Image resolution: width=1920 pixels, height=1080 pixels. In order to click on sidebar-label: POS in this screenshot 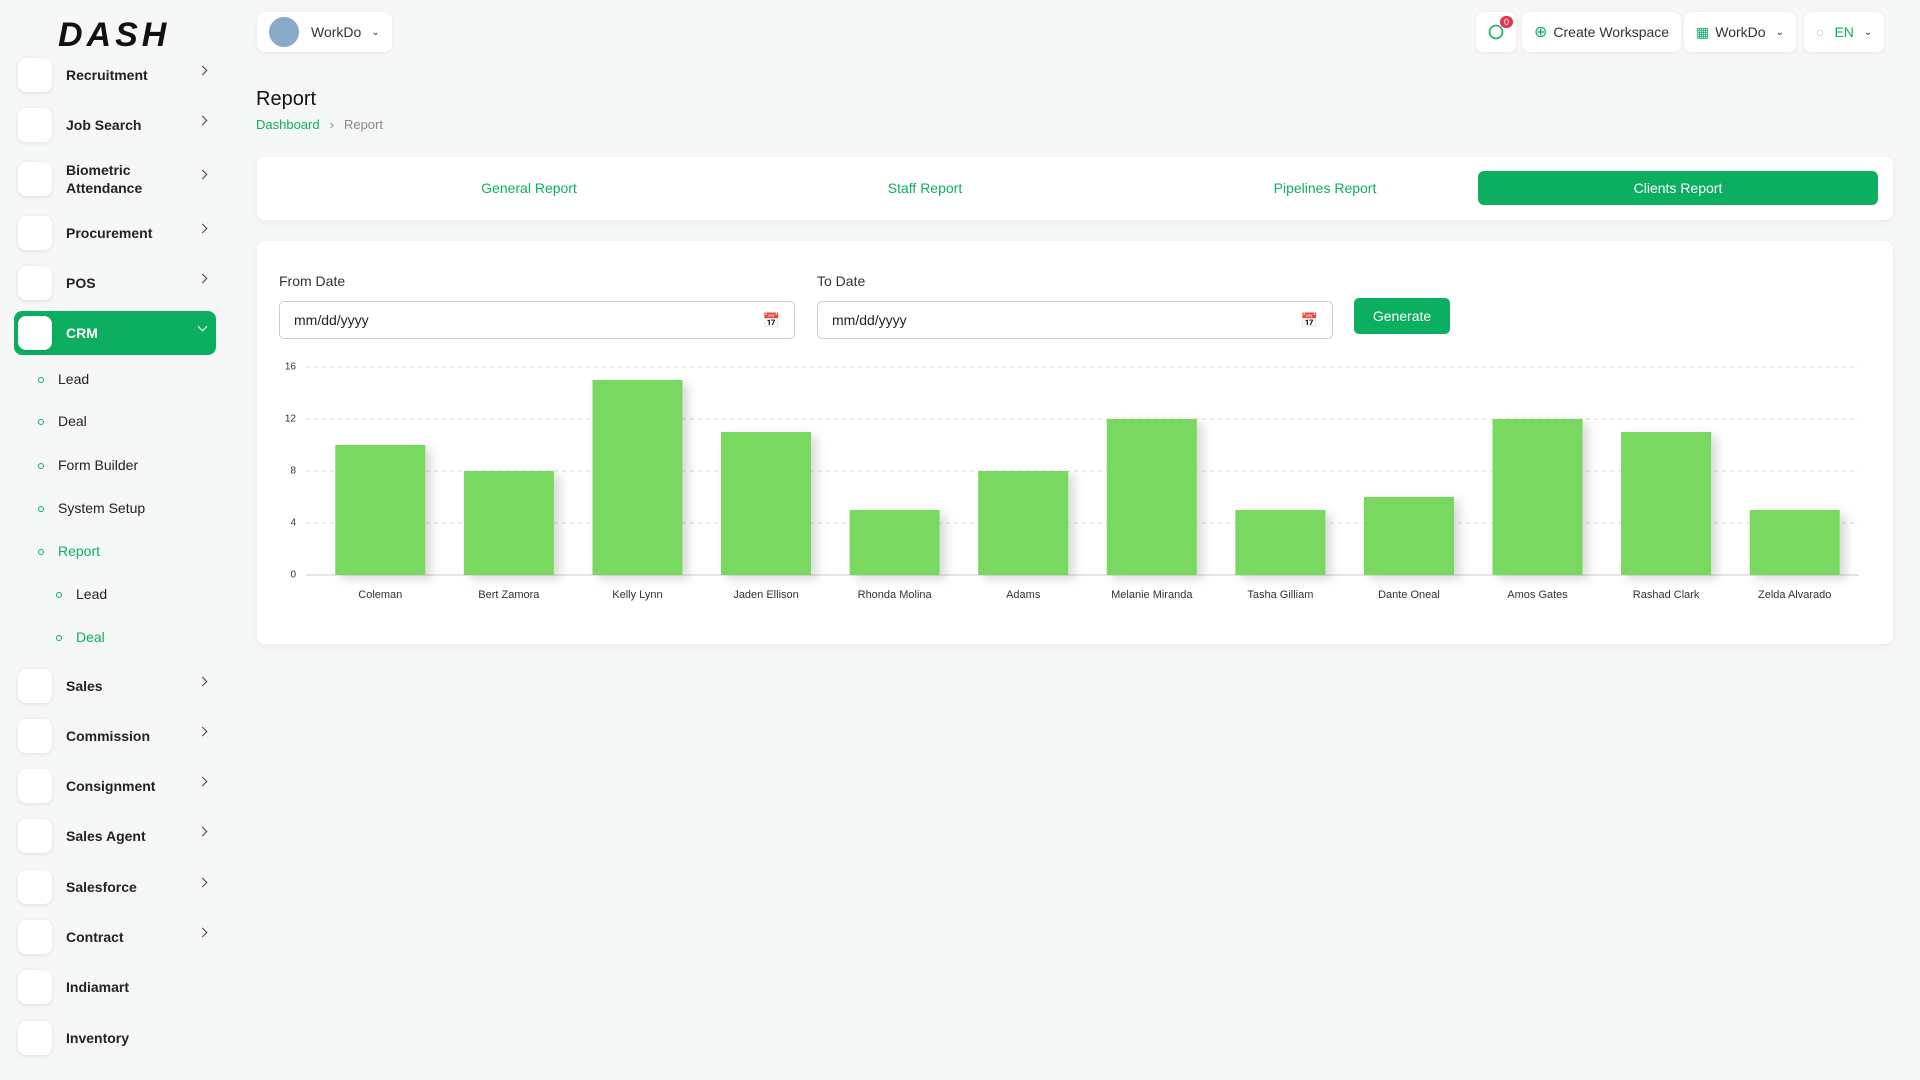, I will do `click(81, 283)`.